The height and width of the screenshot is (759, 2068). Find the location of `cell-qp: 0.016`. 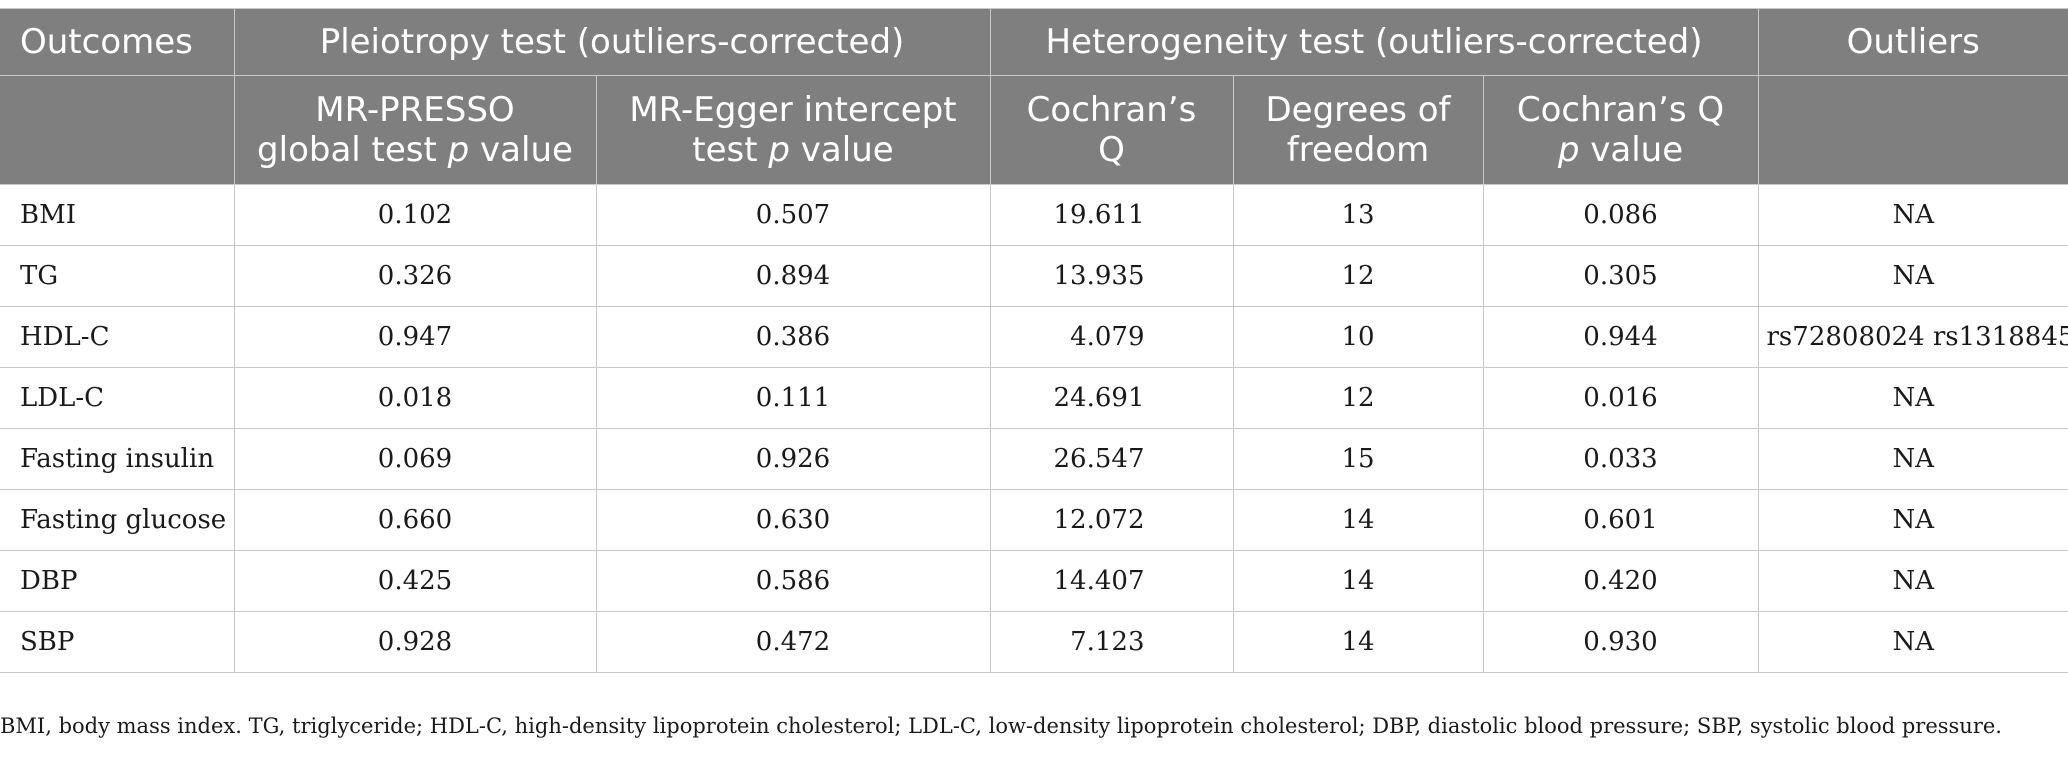

cell-qp: 0.016 is located at coordinates (1620, 398).